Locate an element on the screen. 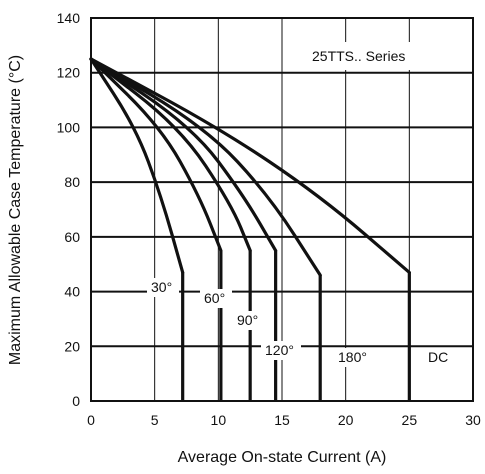 Image resolution: width=485 pixels, height=474 pixels. y-tick-label: 40 is located at coordinates (72, 292).